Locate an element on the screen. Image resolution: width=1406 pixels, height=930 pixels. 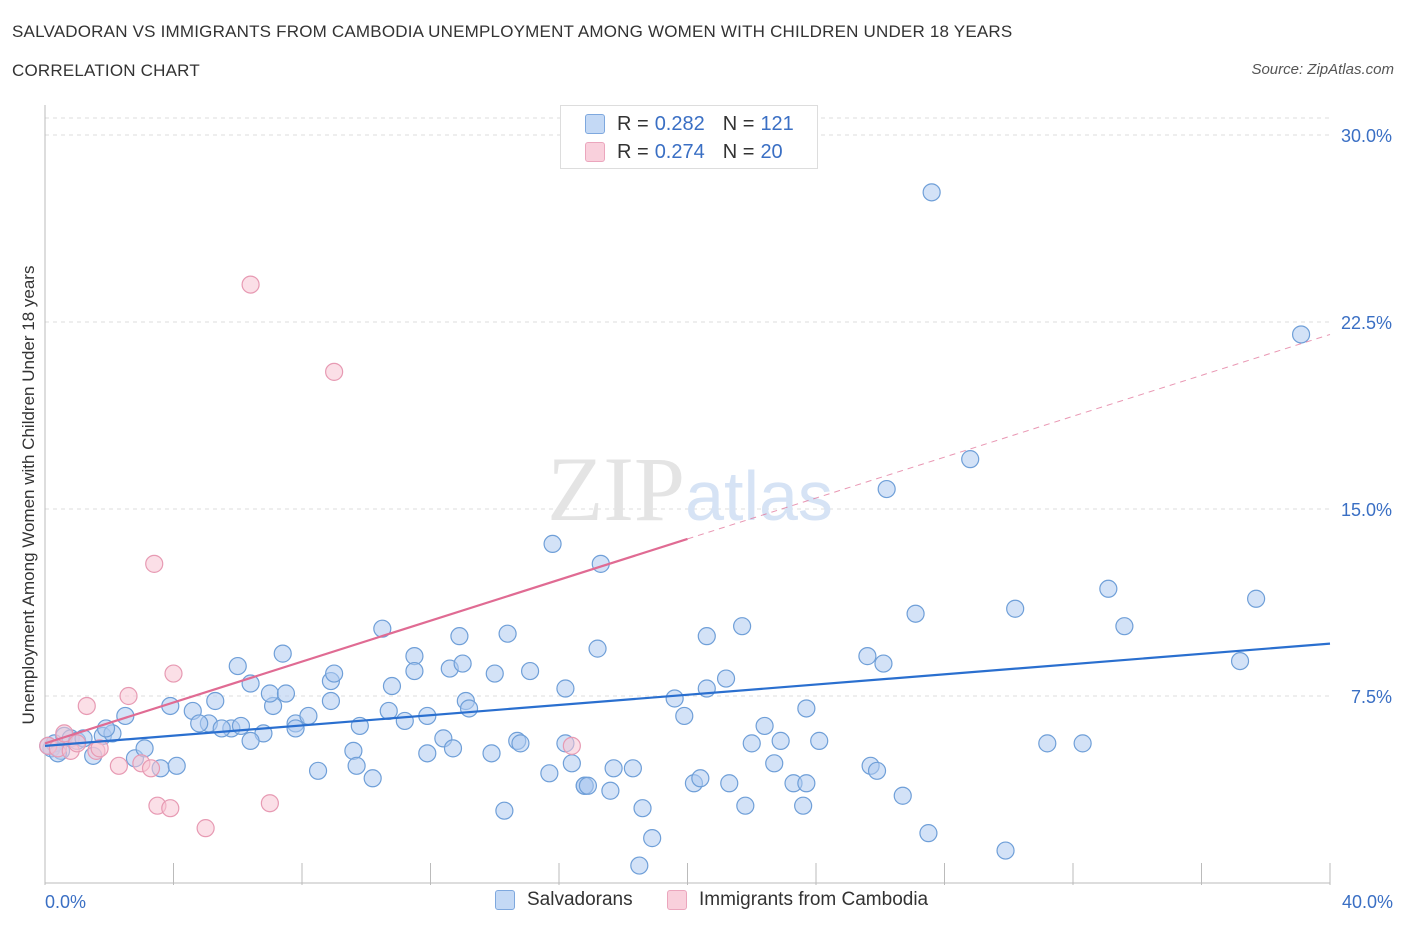
y-tick-label: 22.5% is located at coordinates (1366, 323).